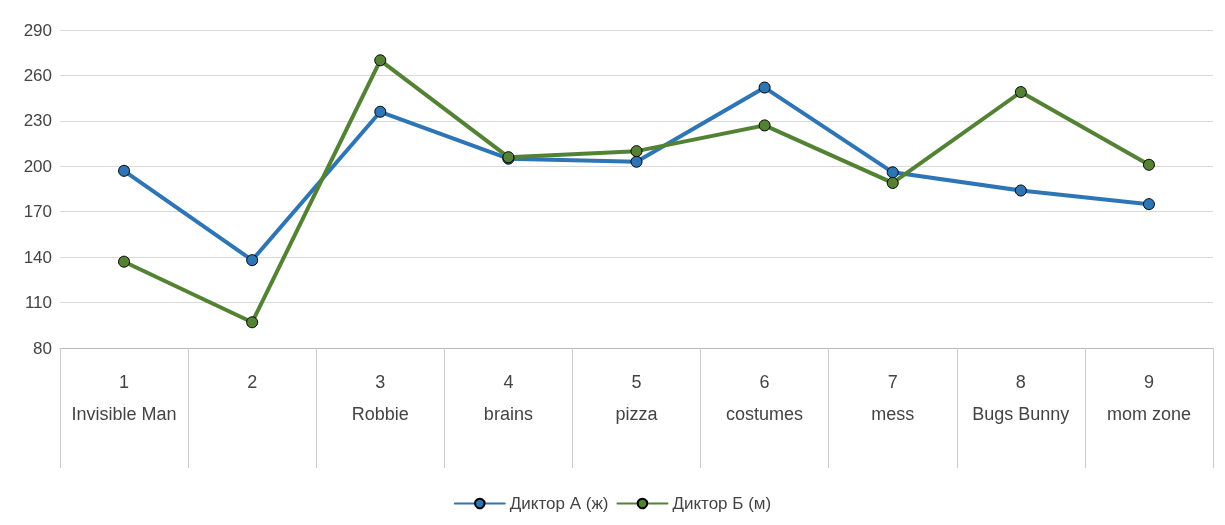  I want to click on legend-label: Диктор А (ж), so click(559, 503).